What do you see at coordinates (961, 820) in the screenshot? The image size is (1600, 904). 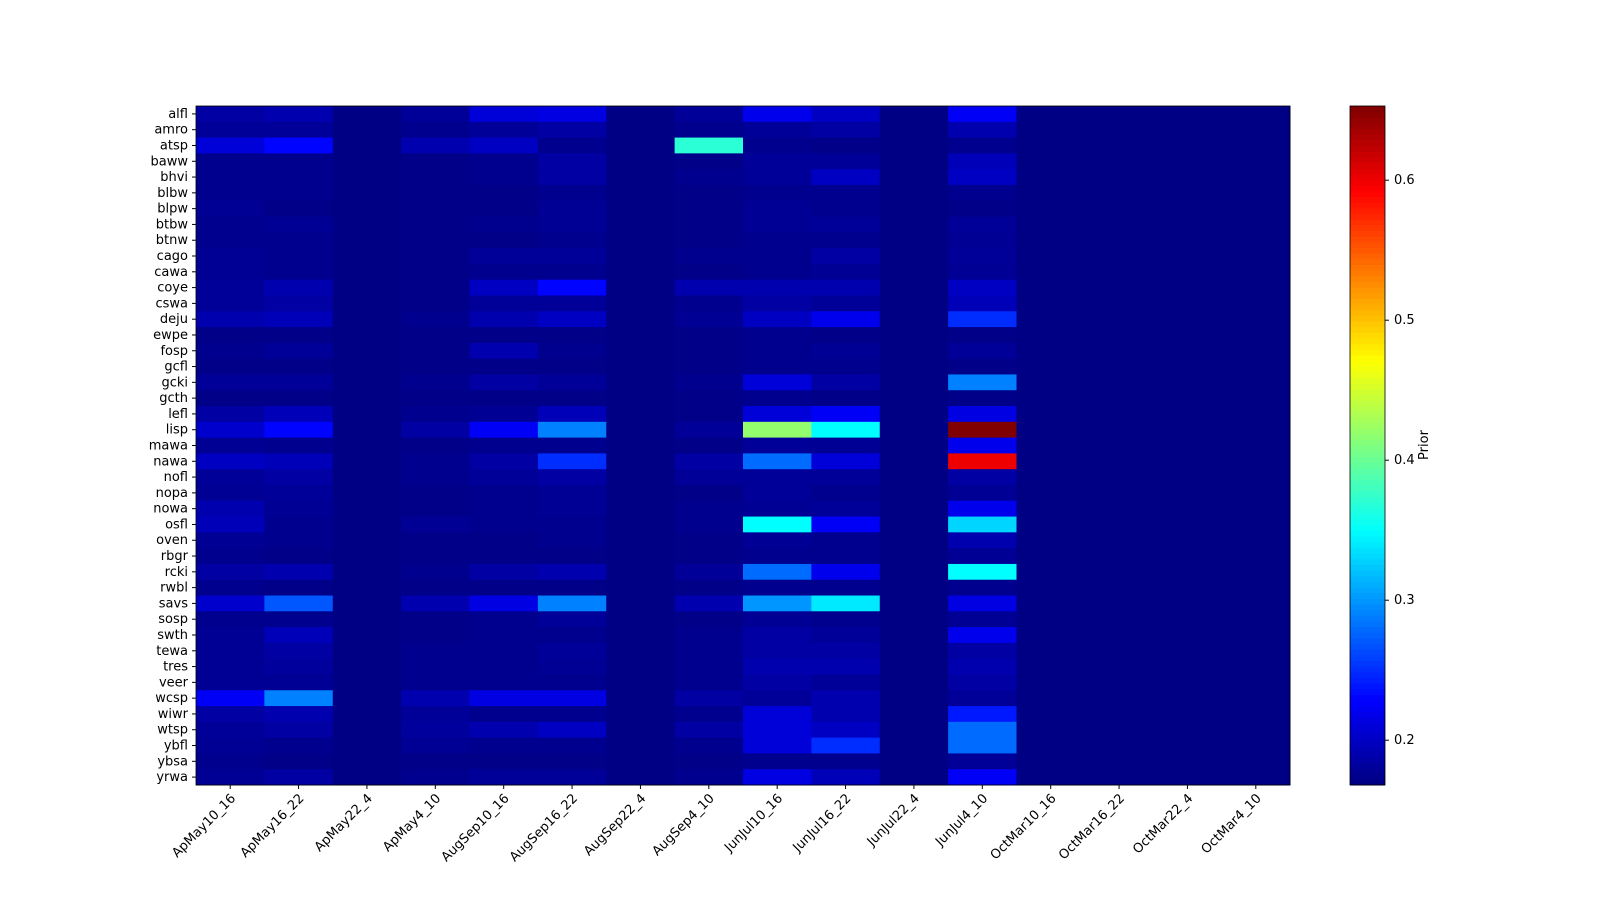 I see `x-tick-label: JunJul4_10` at bounding box center [961, 820].